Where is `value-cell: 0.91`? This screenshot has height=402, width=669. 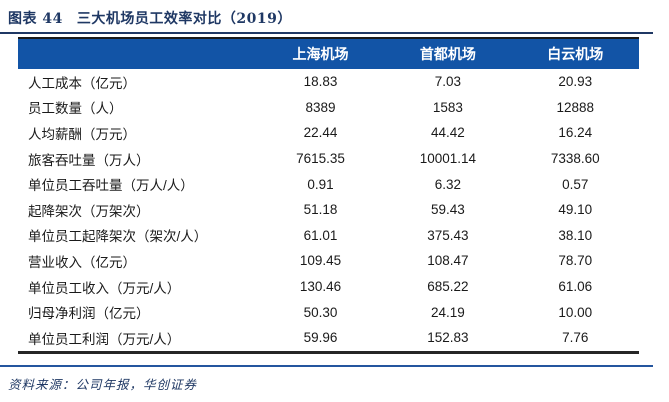
value-cell: 0.91 is located at coordinates (320, 184).